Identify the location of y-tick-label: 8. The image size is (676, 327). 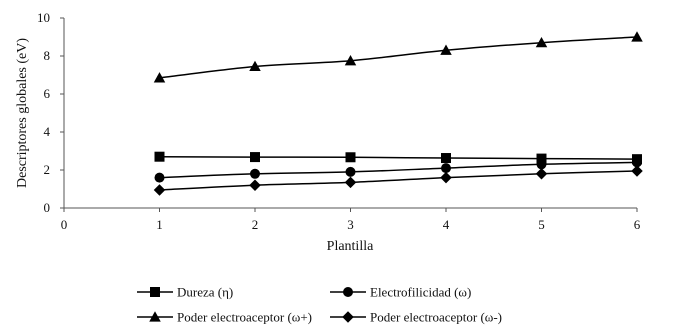
(47, 55).